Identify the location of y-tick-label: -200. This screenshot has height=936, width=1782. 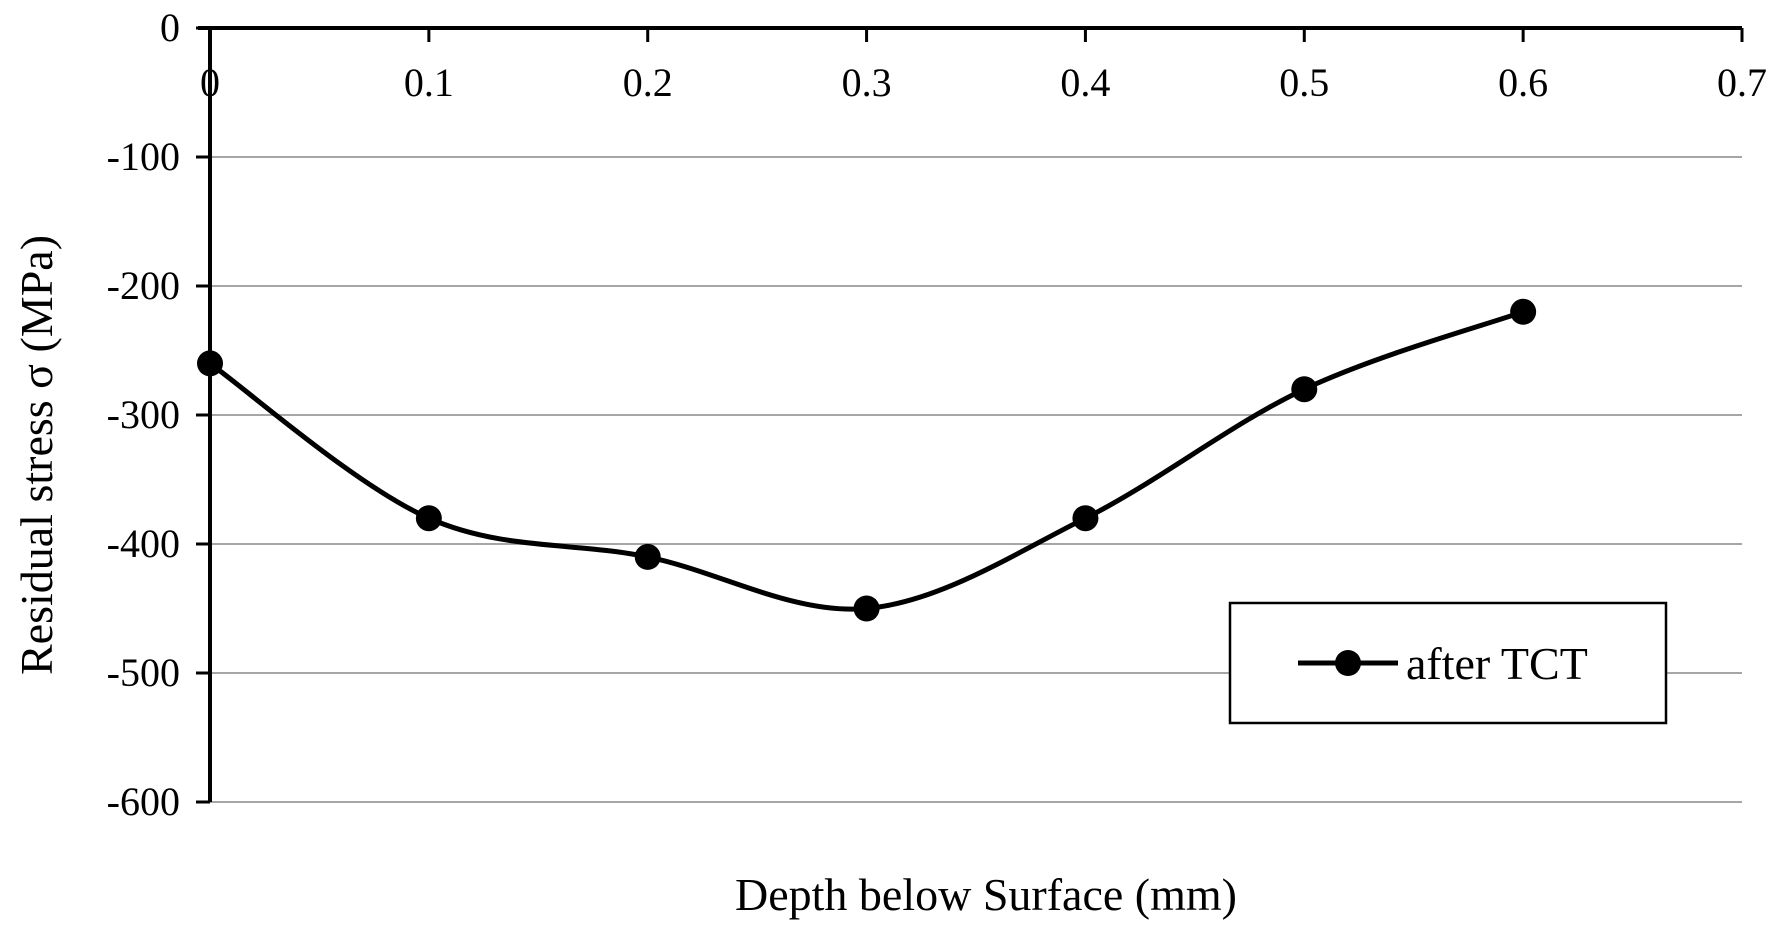
(143, 285).